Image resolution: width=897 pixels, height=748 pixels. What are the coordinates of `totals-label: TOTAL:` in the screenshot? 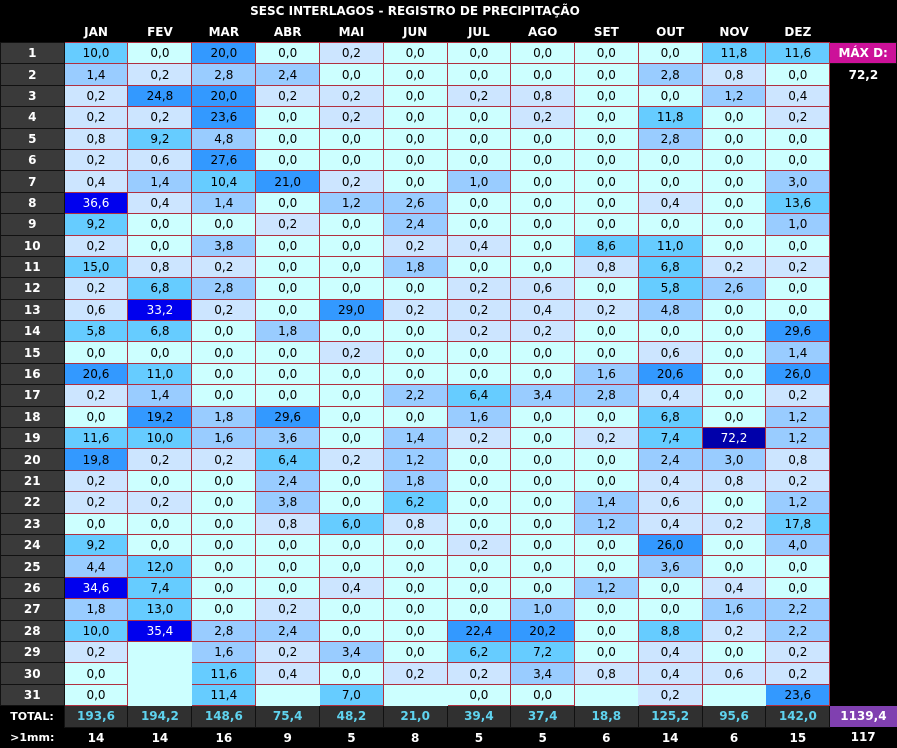 It's located at (32, 717).